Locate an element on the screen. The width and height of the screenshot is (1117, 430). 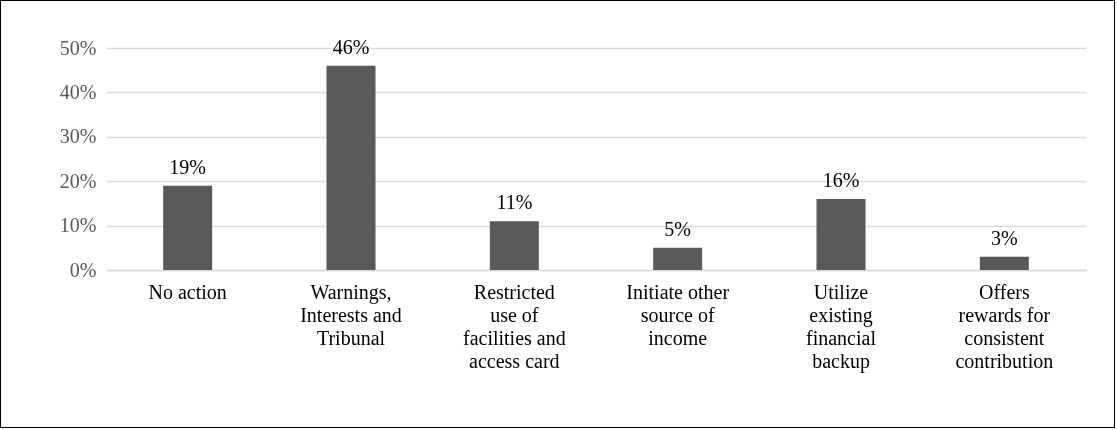
y-tick-label: 20% is located at coordinates (78, 180).